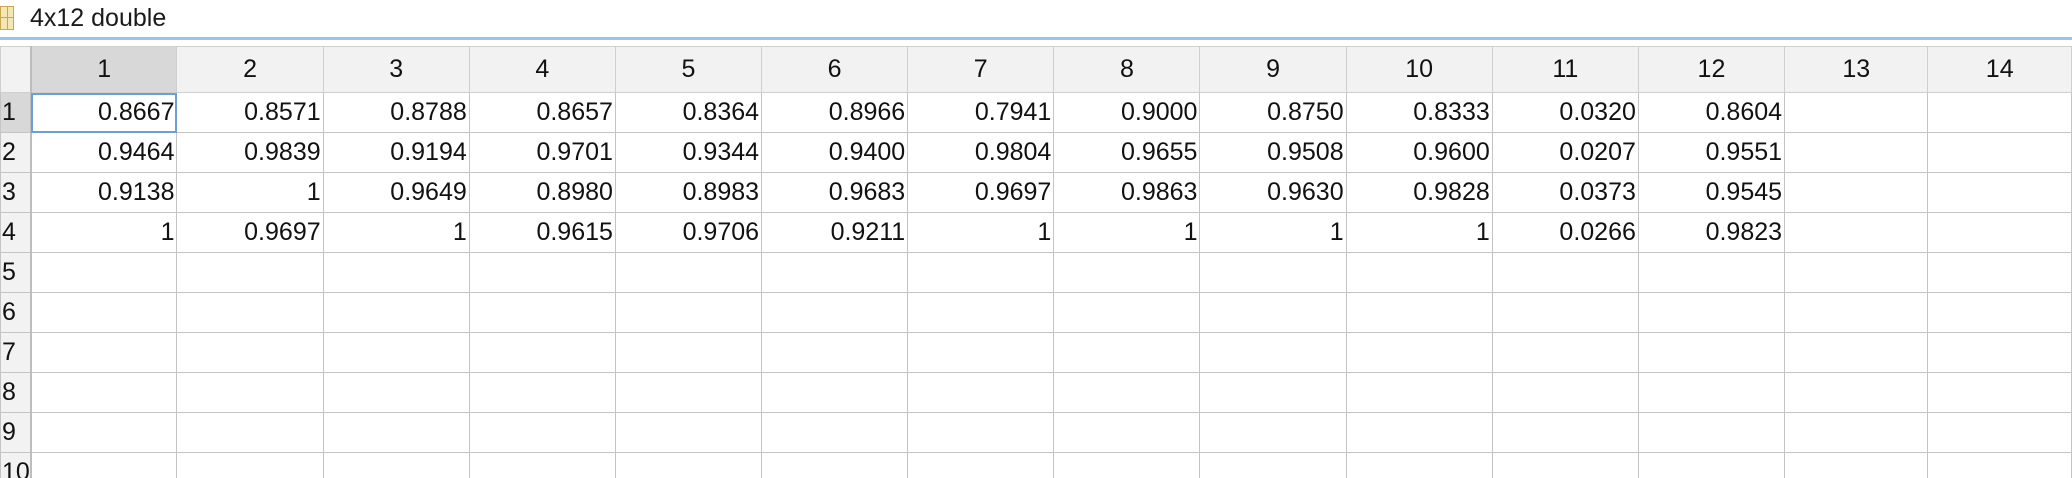 This screenshot has width=2072, height=478. Describe the element at coordinates (1711, 272) in the screenshot. I see `cell-r5-c12` at that location.